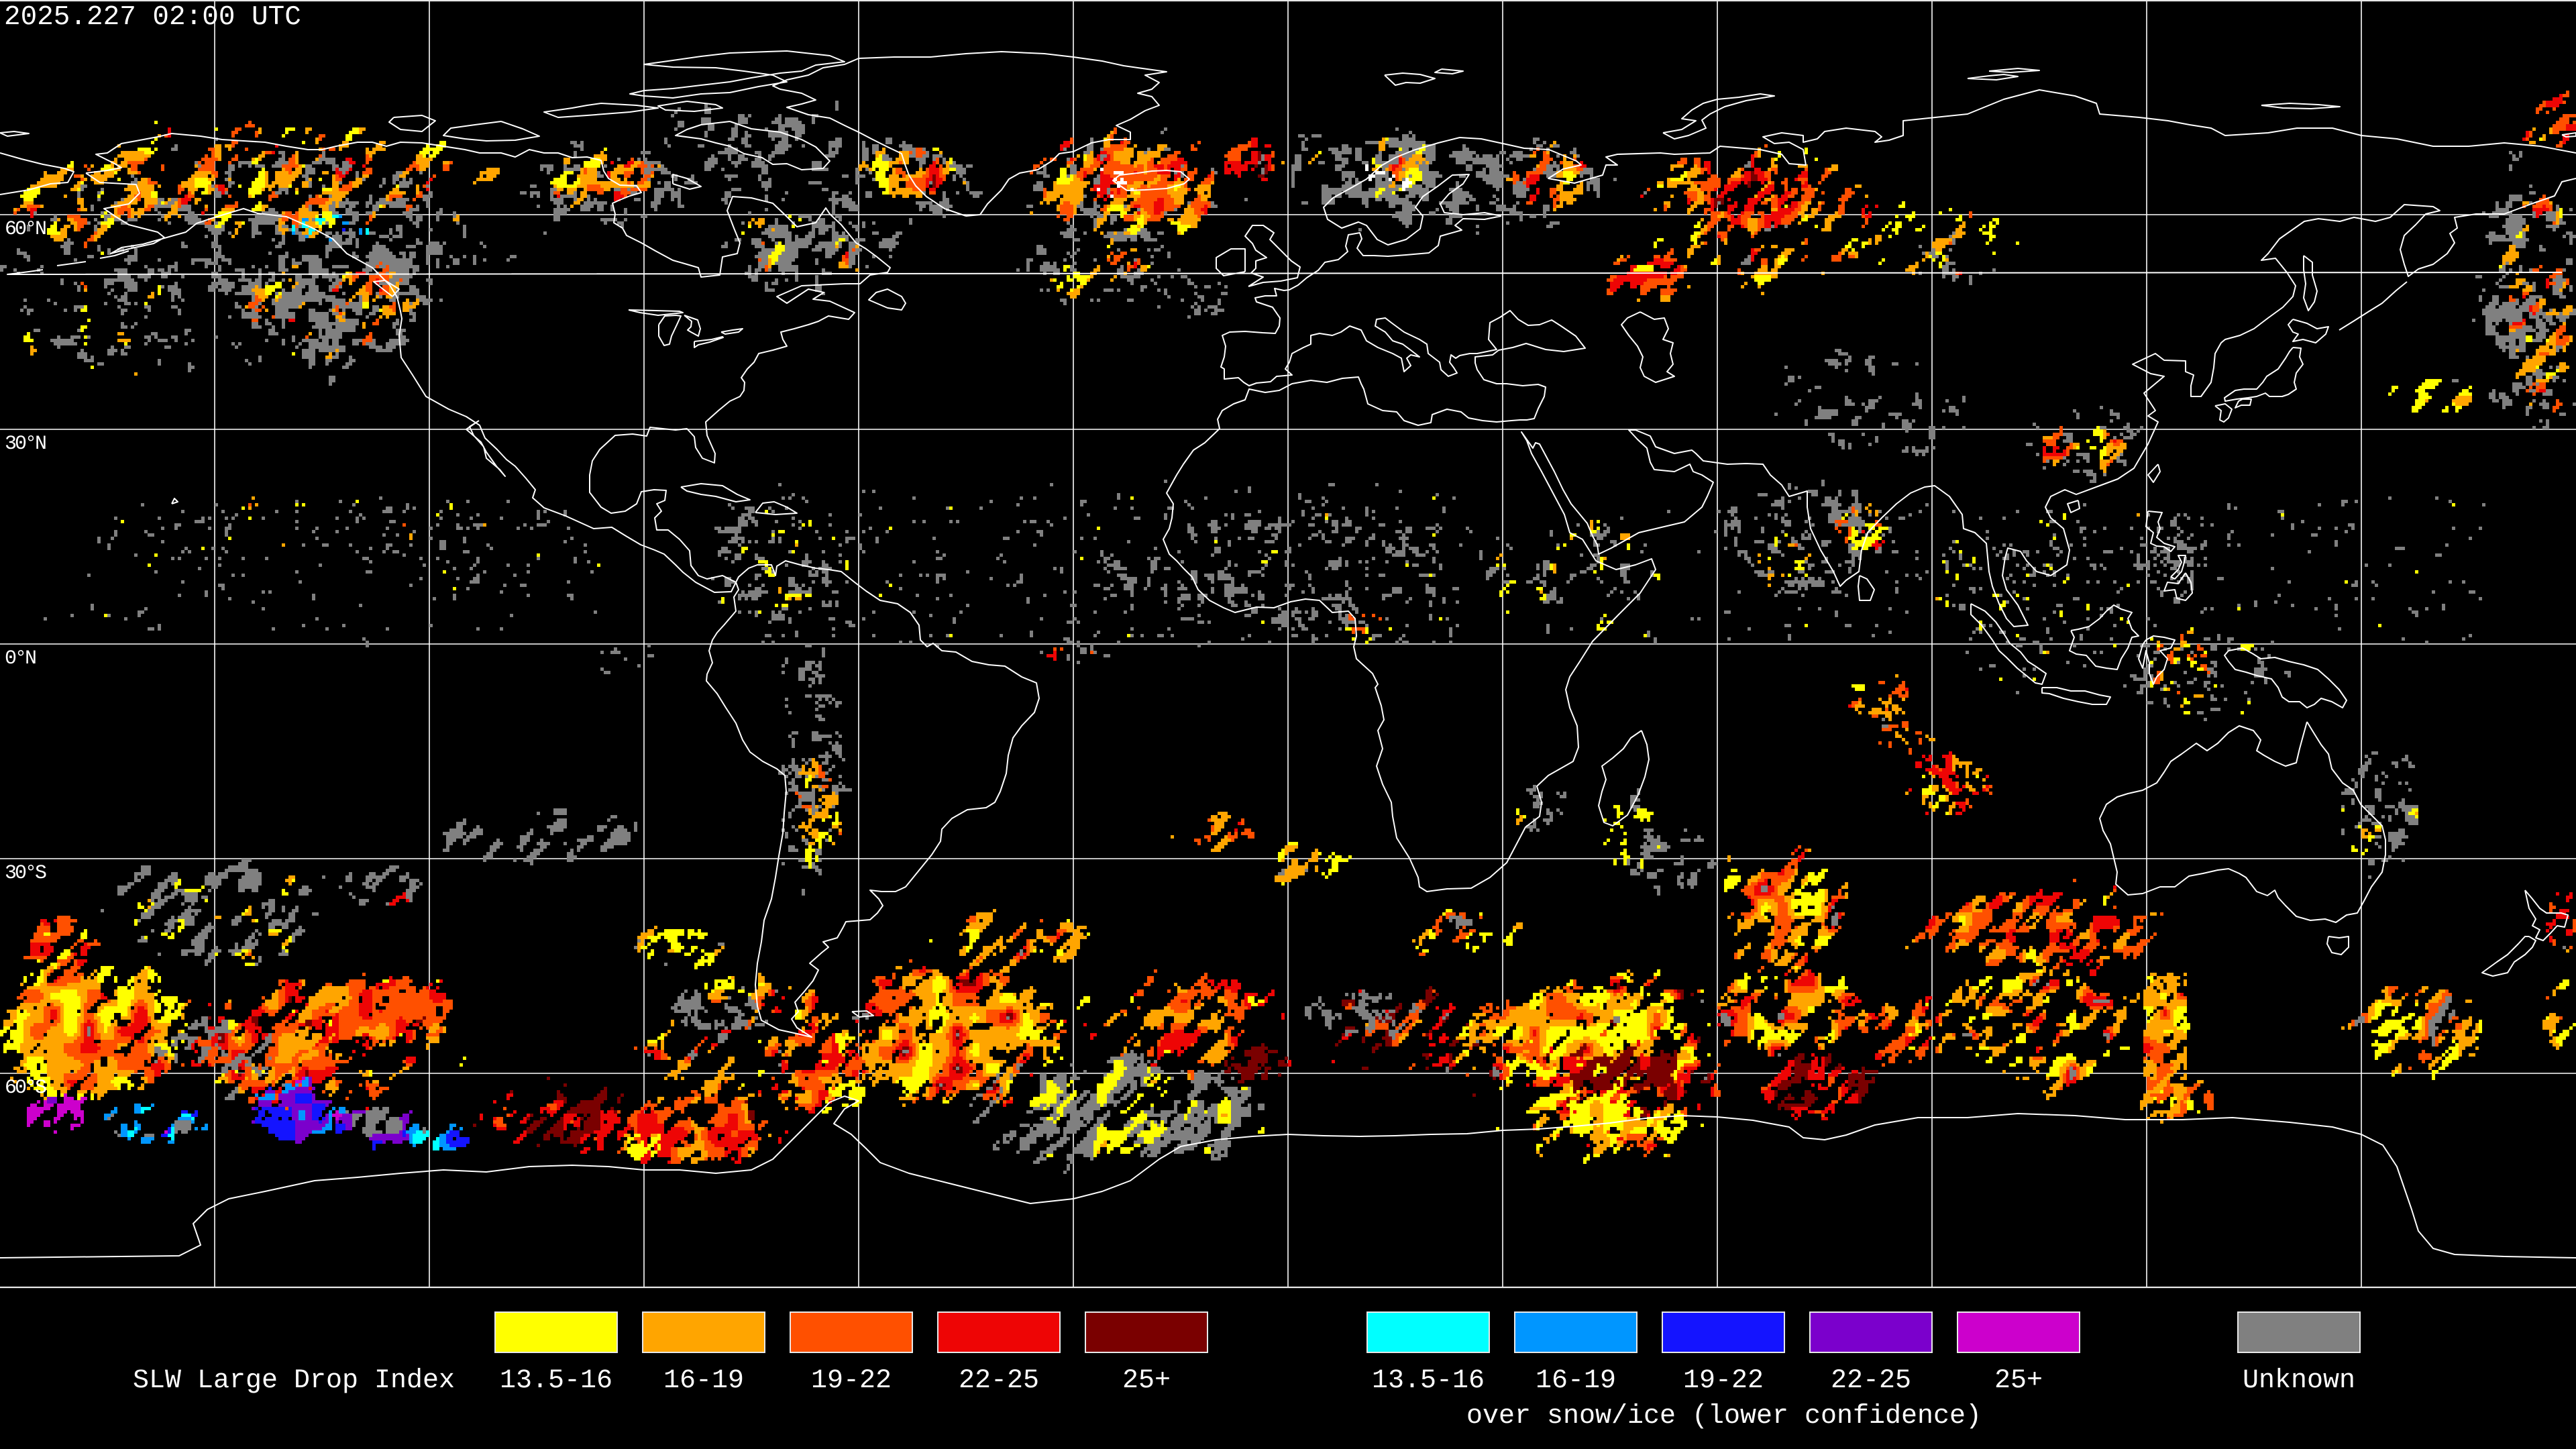  What do you see at coordinates (25, 229) in the screenshot?
I see `svg-text: 60°N` at bounding box center [25, 229].